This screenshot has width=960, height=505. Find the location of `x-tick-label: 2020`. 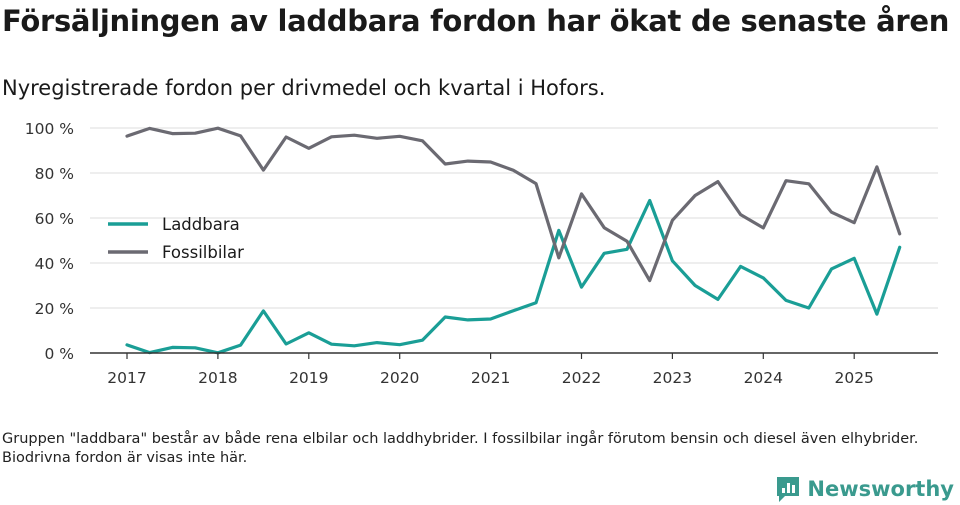

x-tick-label: 2020 is located at coordinates (399, 378).